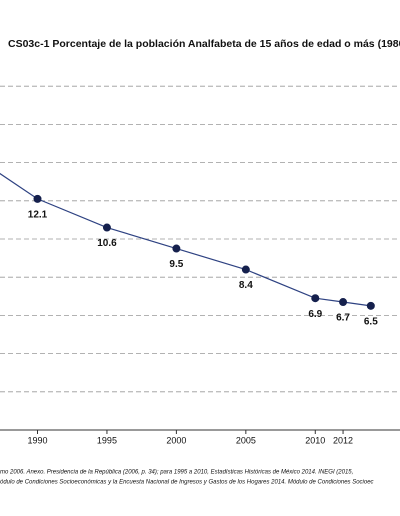 The width and height of the screenshot is (400, 516). Describe the element at coordinates (371, 321) in the screenshot. I see `data-label: 6.5` at that location.